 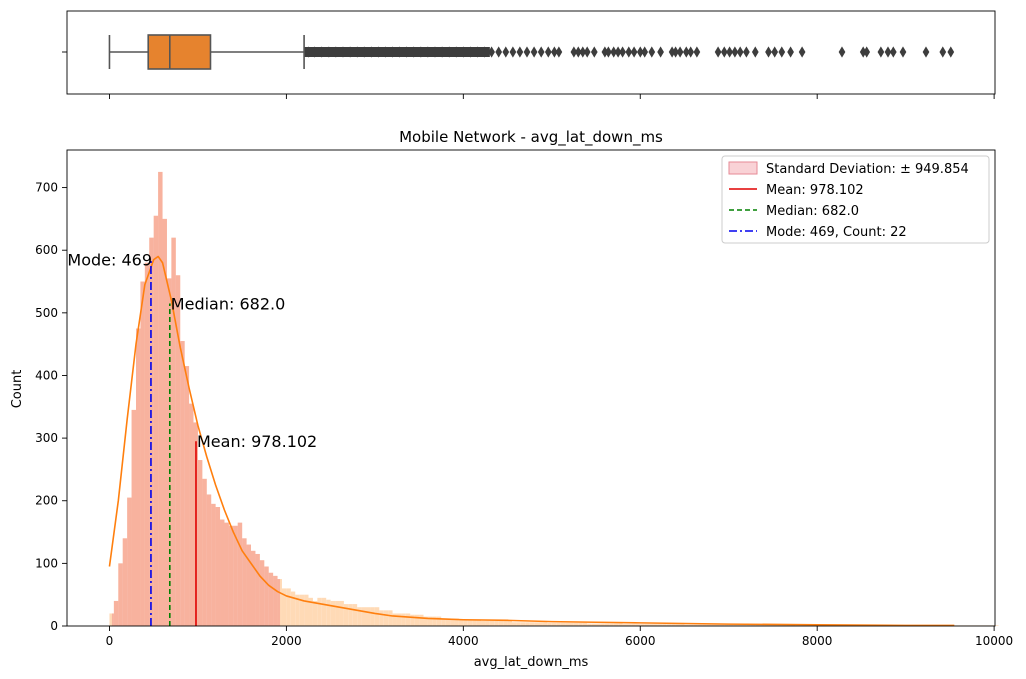 I want to click on boxplot-outlier-band, so click(x=397, y=52).